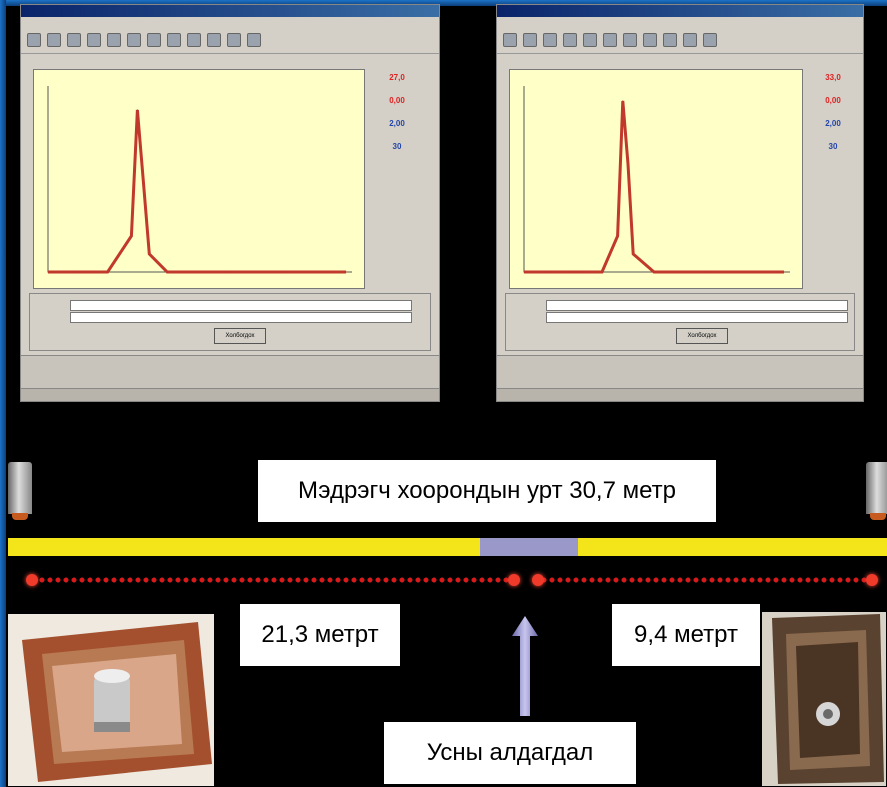 Image resolution: width=887 pixels, height=787 pixels. I want to click on pipe-line, so click(447, 547).